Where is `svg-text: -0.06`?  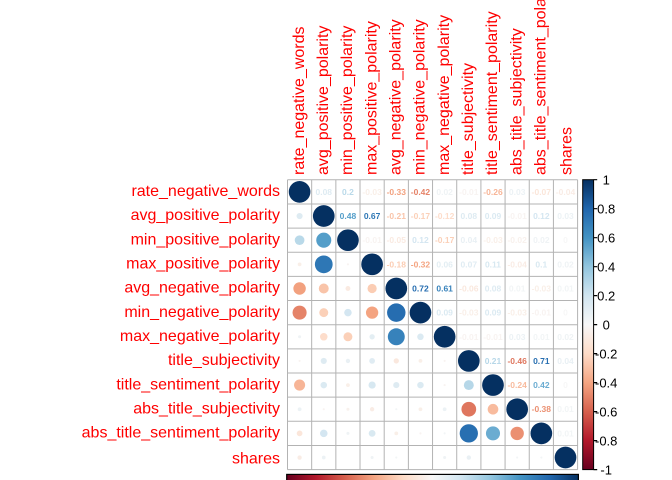
svg-text: -0.06 is located at coordinates (469, 288).